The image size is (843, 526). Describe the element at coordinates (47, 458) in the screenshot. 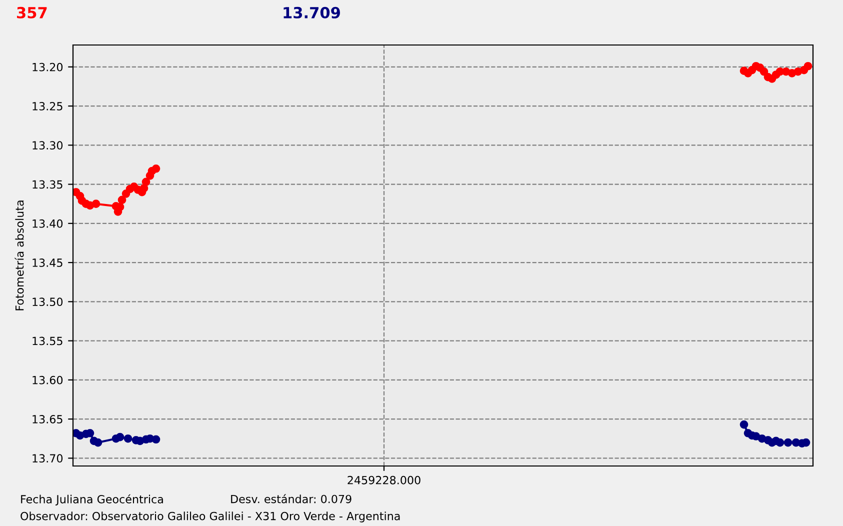

I see `y-tick-label: 13.70` at that location.